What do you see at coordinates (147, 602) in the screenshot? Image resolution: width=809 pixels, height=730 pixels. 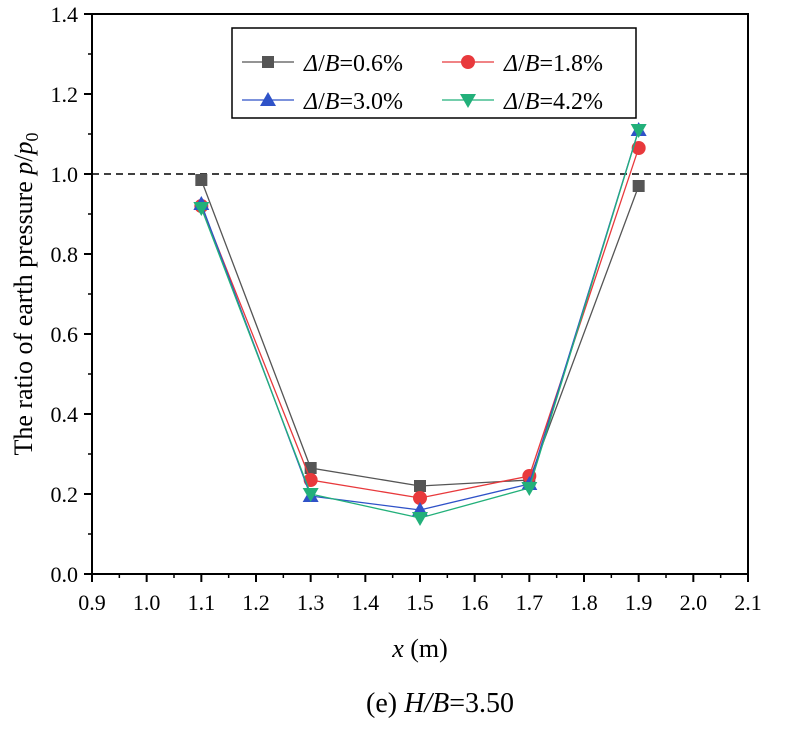 I see `x-tick-label: 1.0` at bounding box center [147, 602].